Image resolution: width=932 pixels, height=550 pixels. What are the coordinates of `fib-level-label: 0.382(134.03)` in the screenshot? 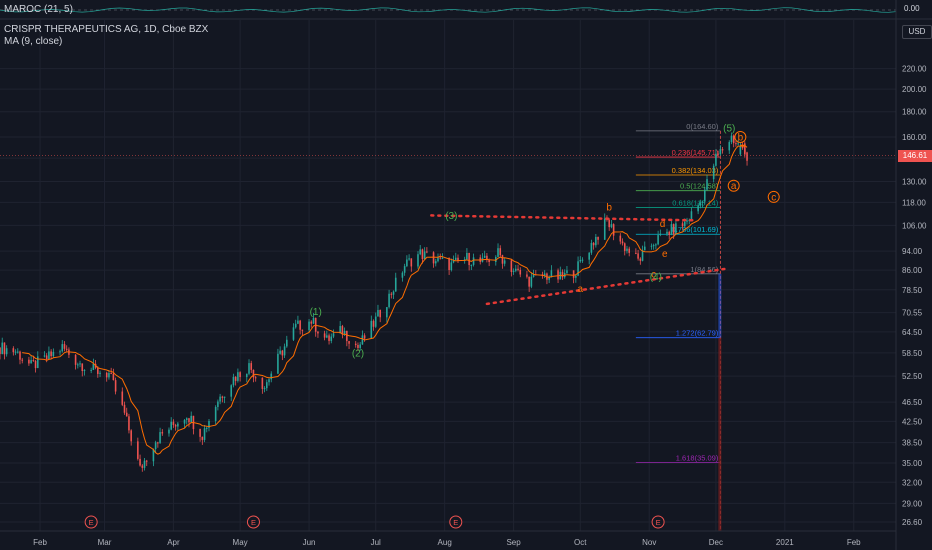 It's located at (695, 170).